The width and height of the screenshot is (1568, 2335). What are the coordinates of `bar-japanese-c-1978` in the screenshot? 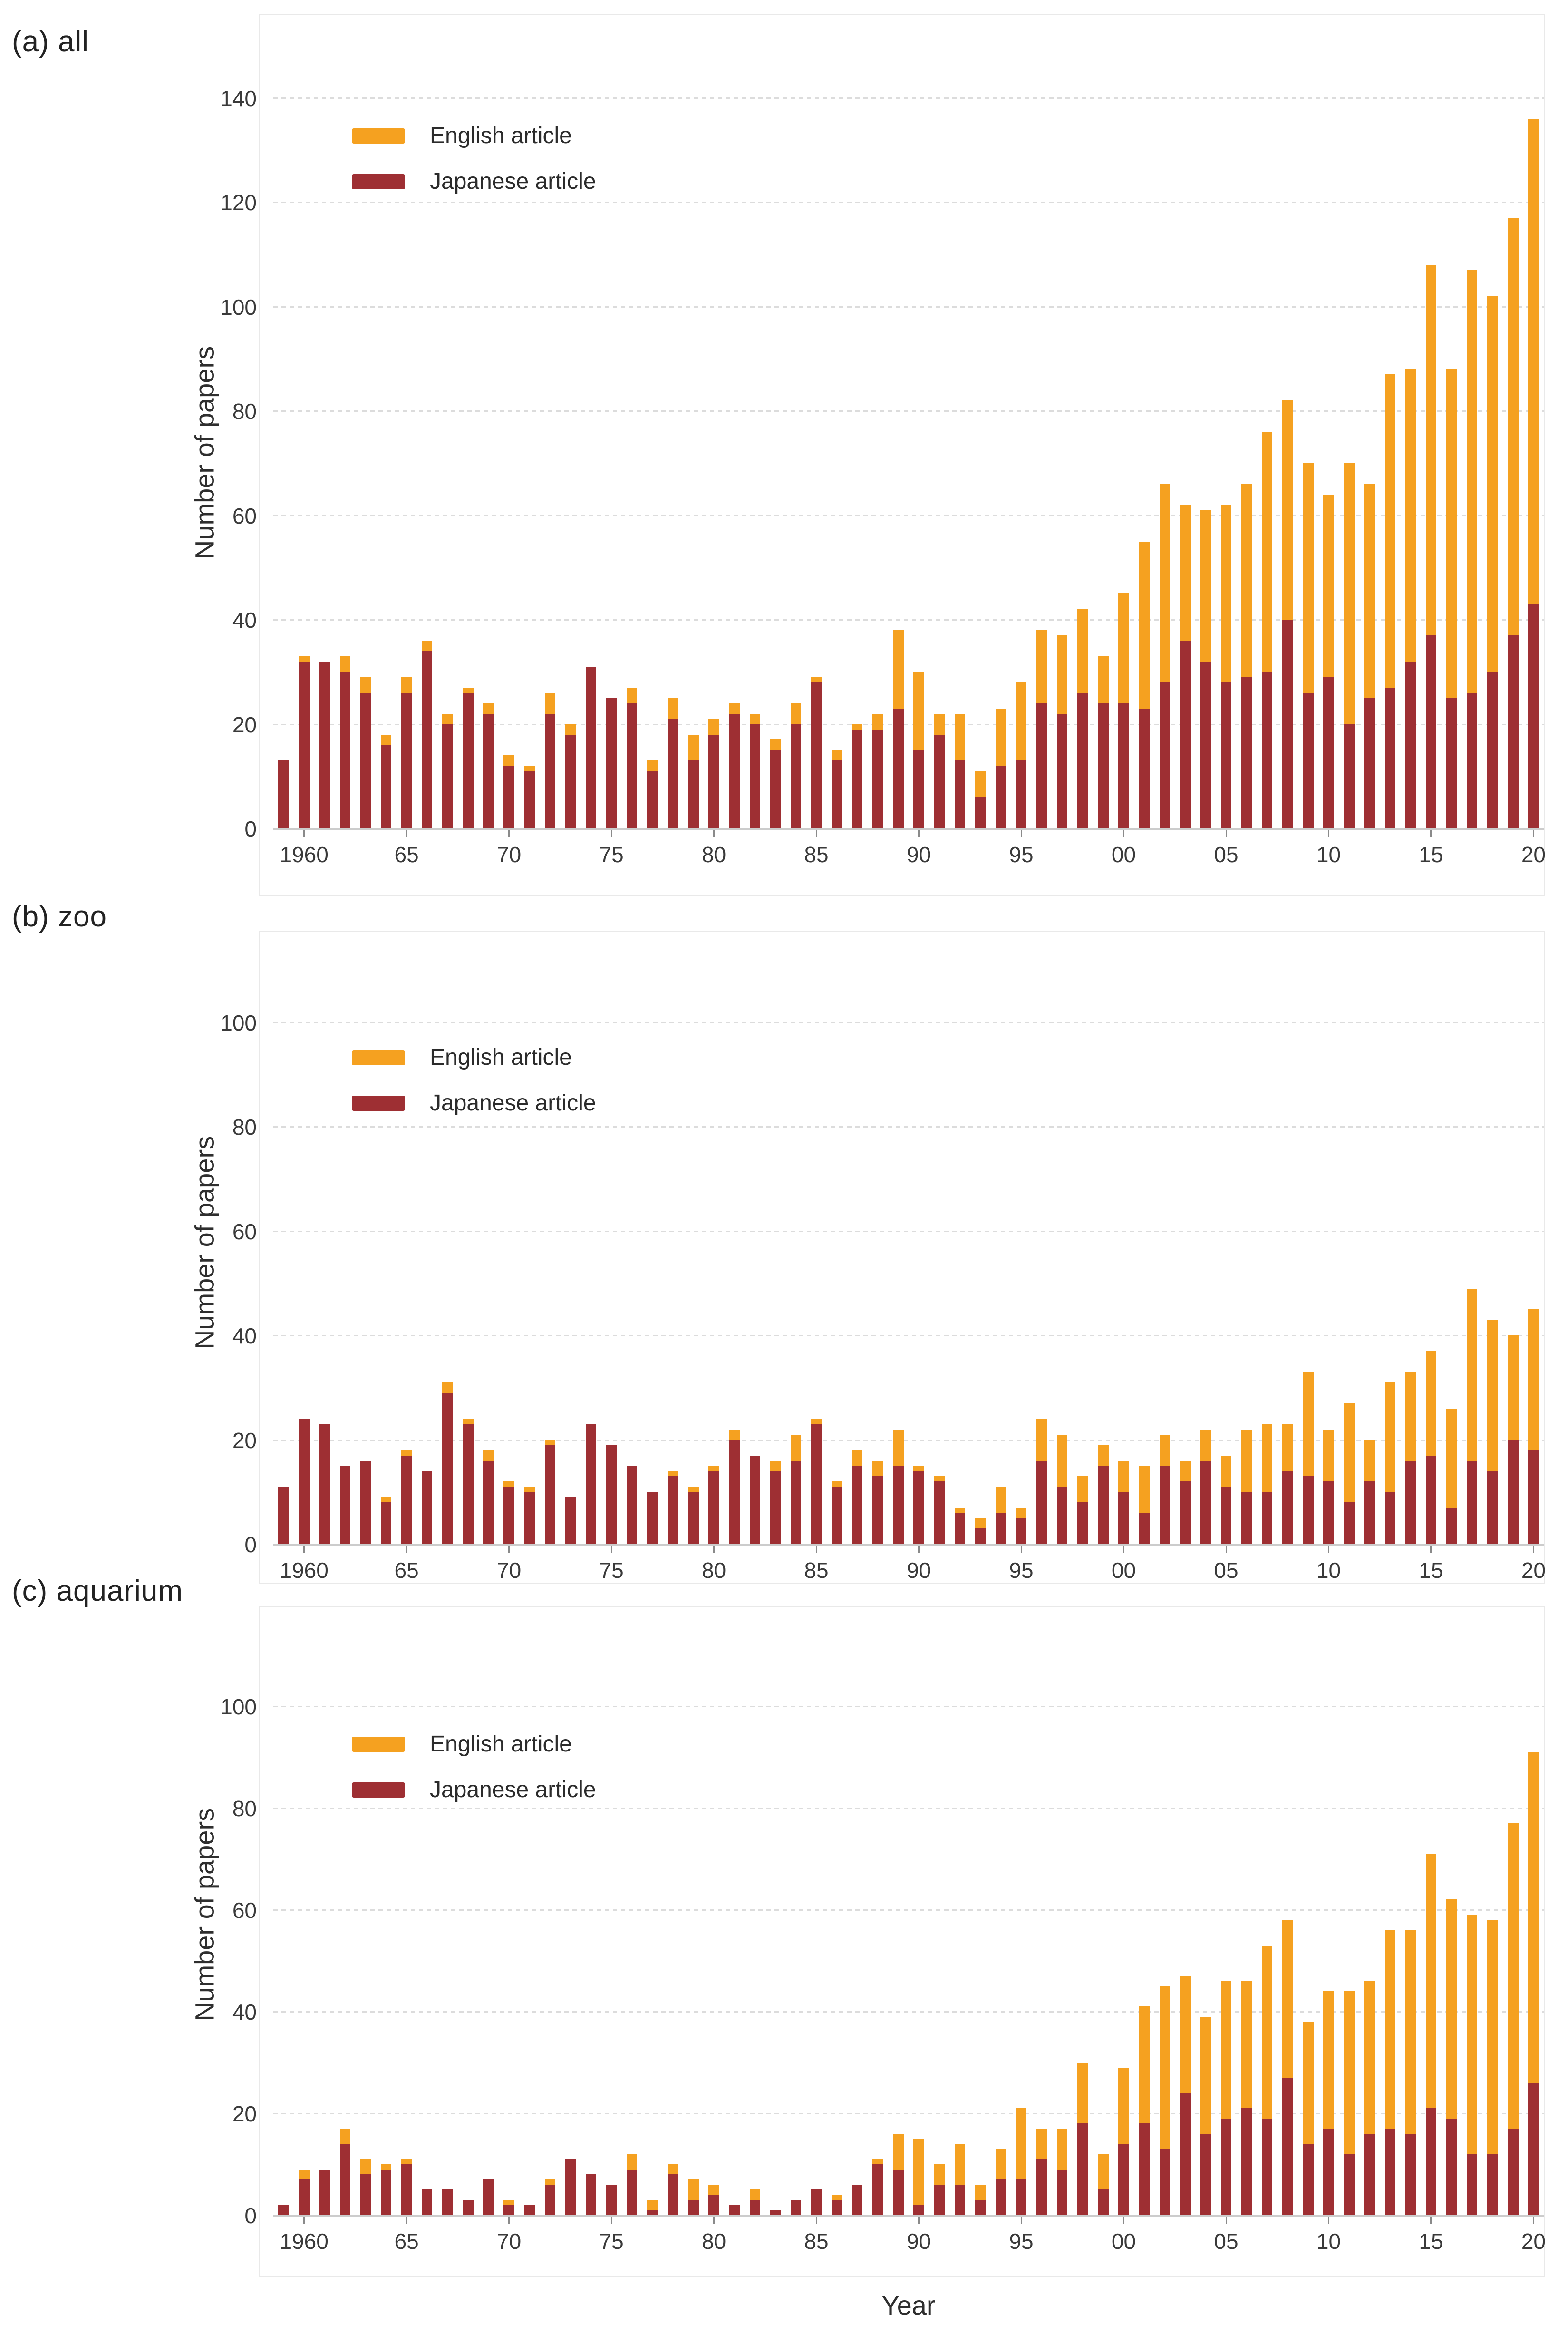 It's located at (673, 2194).